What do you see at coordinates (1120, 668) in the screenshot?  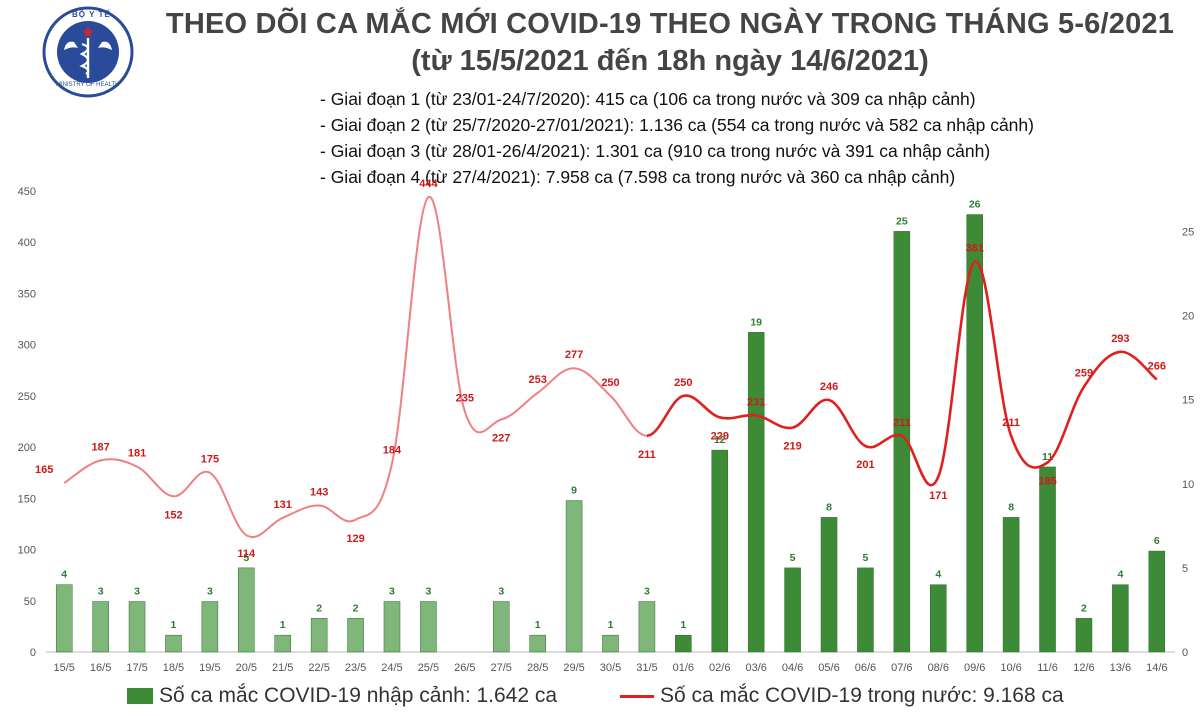 I see `x-axis-tick: 13/6` at bounding box center [1120, 668].